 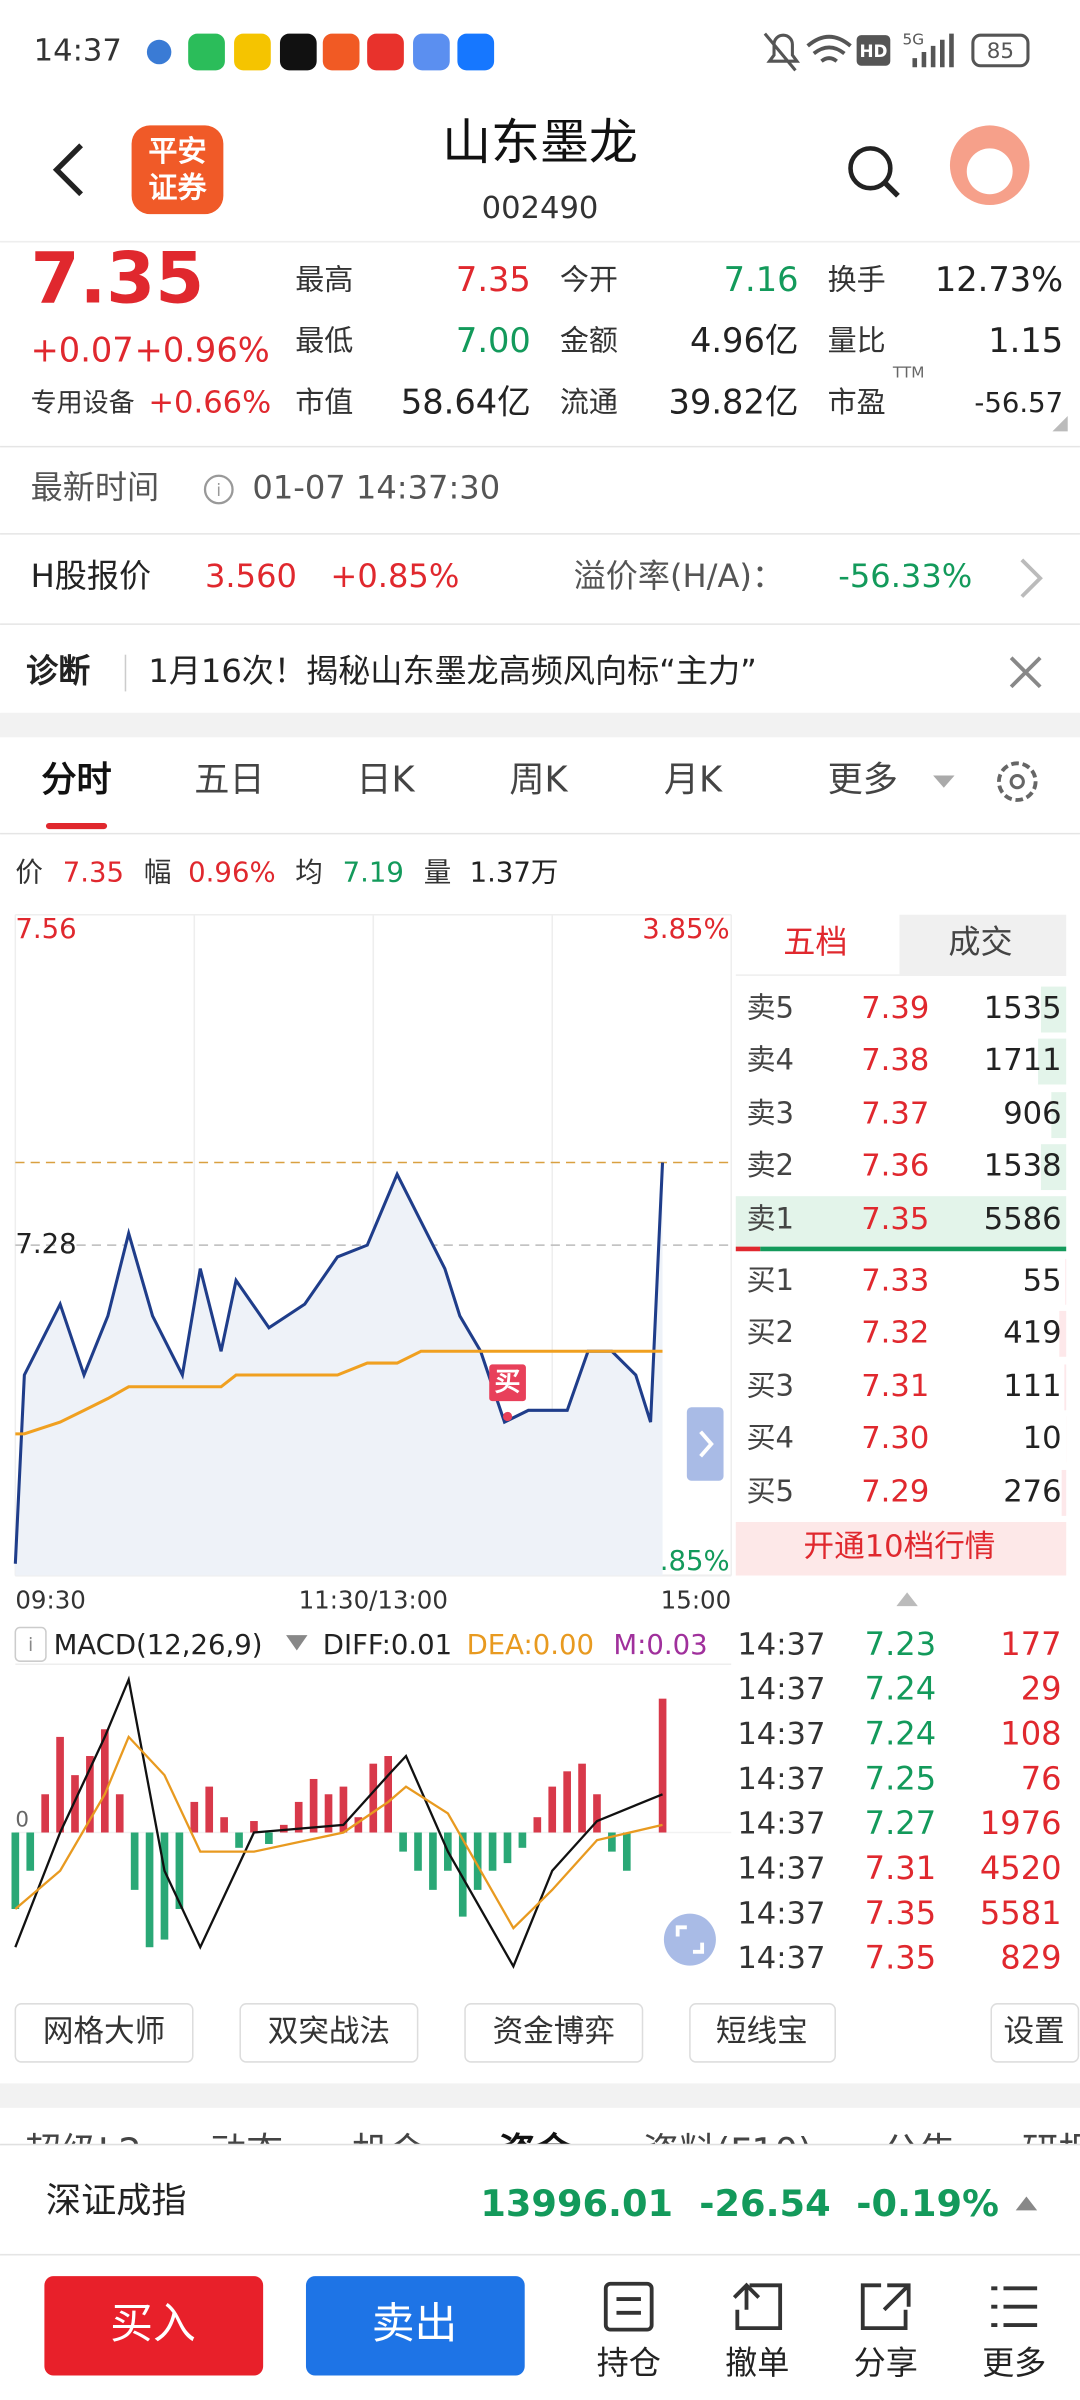 I want to click on upgrade-bg, so click(x=901, y=1548).